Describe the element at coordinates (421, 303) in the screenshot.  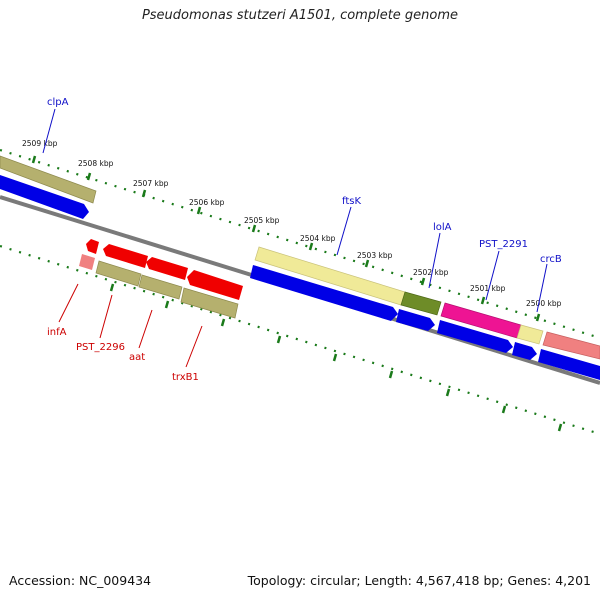
I see `gene-lolA-olive` at that location.